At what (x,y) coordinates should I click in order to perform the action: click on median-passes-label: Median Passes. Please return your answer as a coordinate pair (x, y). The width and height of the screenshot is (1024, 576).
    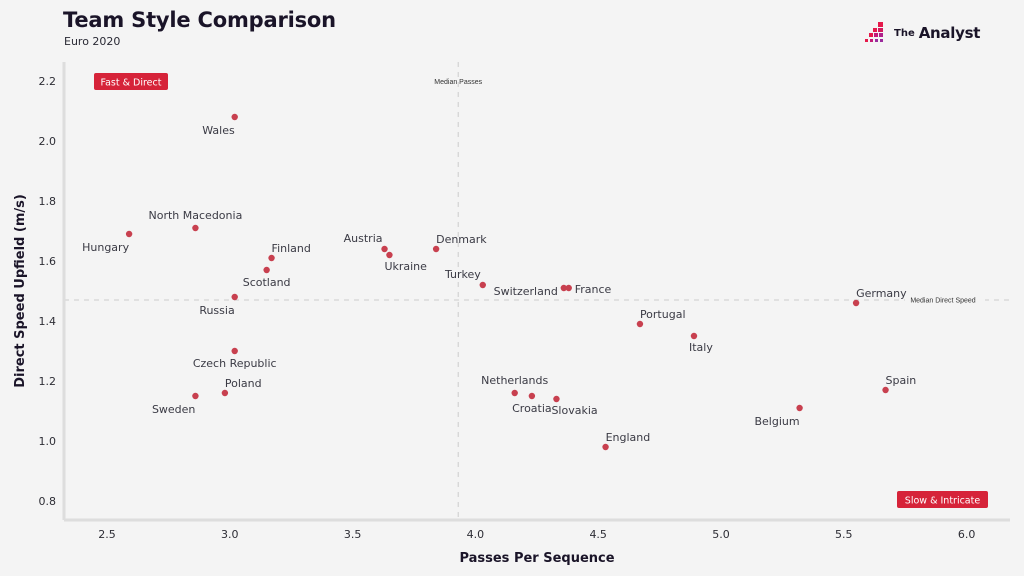
    Looking at the image, I should click on (458, 82).